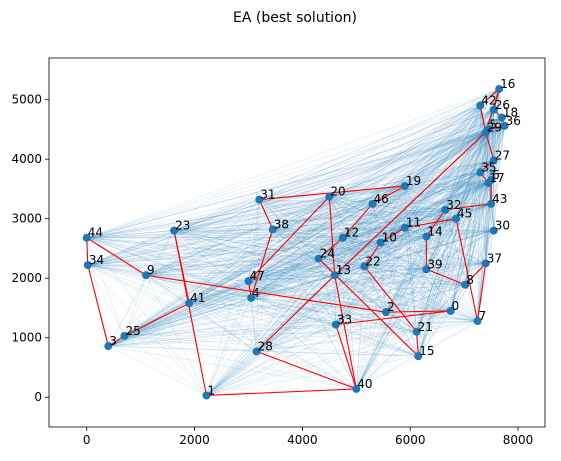 The height and width of the screenshot is (461, 561). Describe the element at coordinates (453, 205) in the screenshot. I see `point-label-32: 32` at that location.